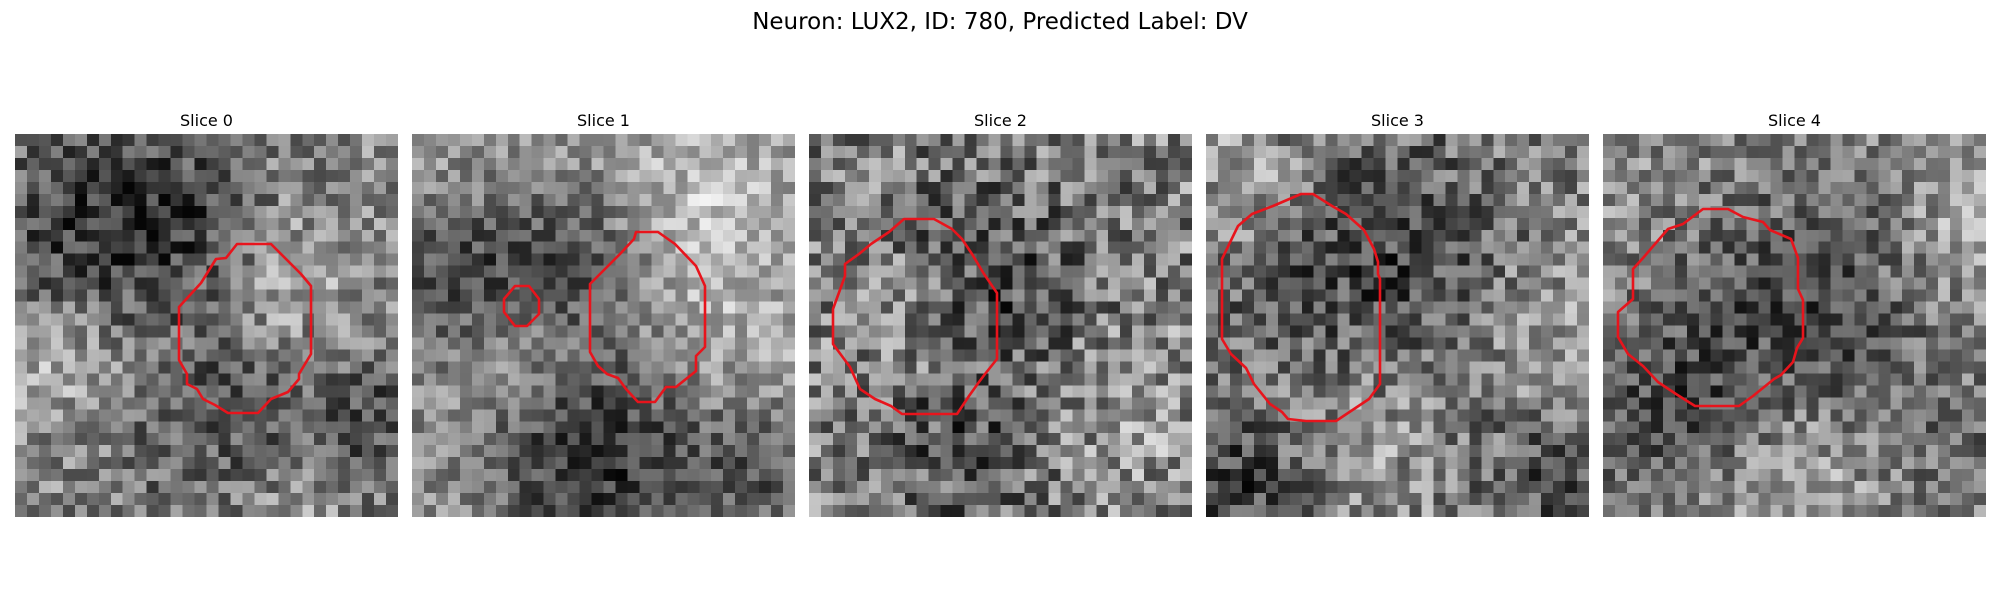  Describe the element at coordinates (1397, 120) in the screenshot. I see `slice-title: Slice 3` at that location.